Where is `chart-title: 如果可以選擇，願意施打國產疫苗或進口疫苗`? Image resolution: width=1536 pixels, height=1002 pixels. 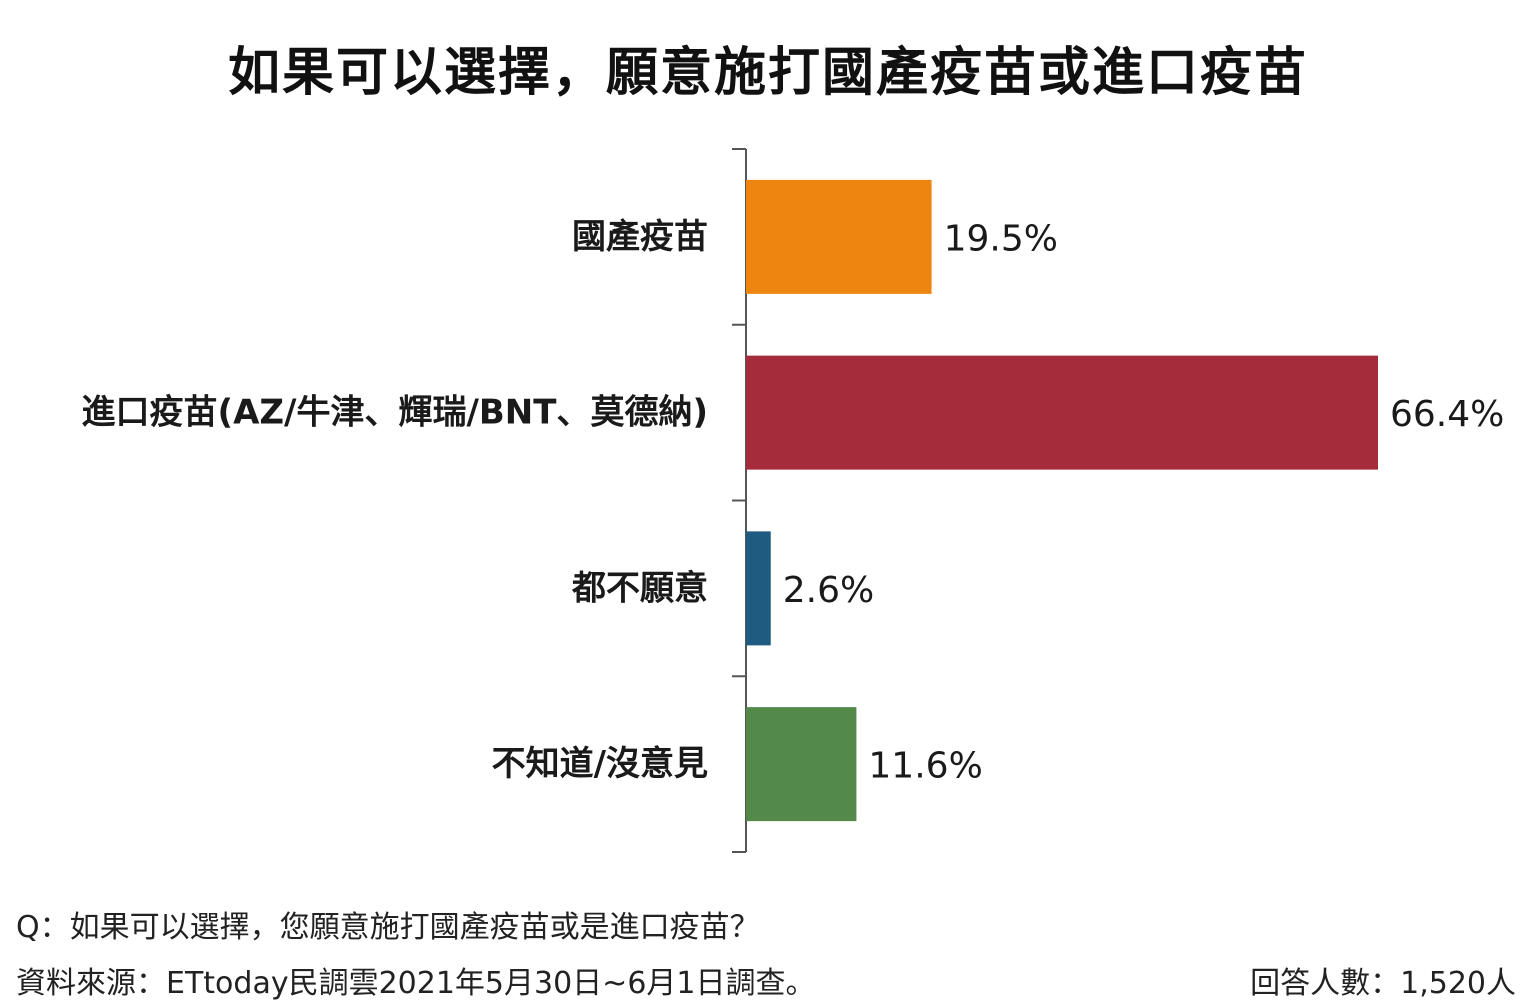
chart-title: 如果可以選擇，願意施打國產疫苗或進口疫苗 is located at coordinates (767, 73).